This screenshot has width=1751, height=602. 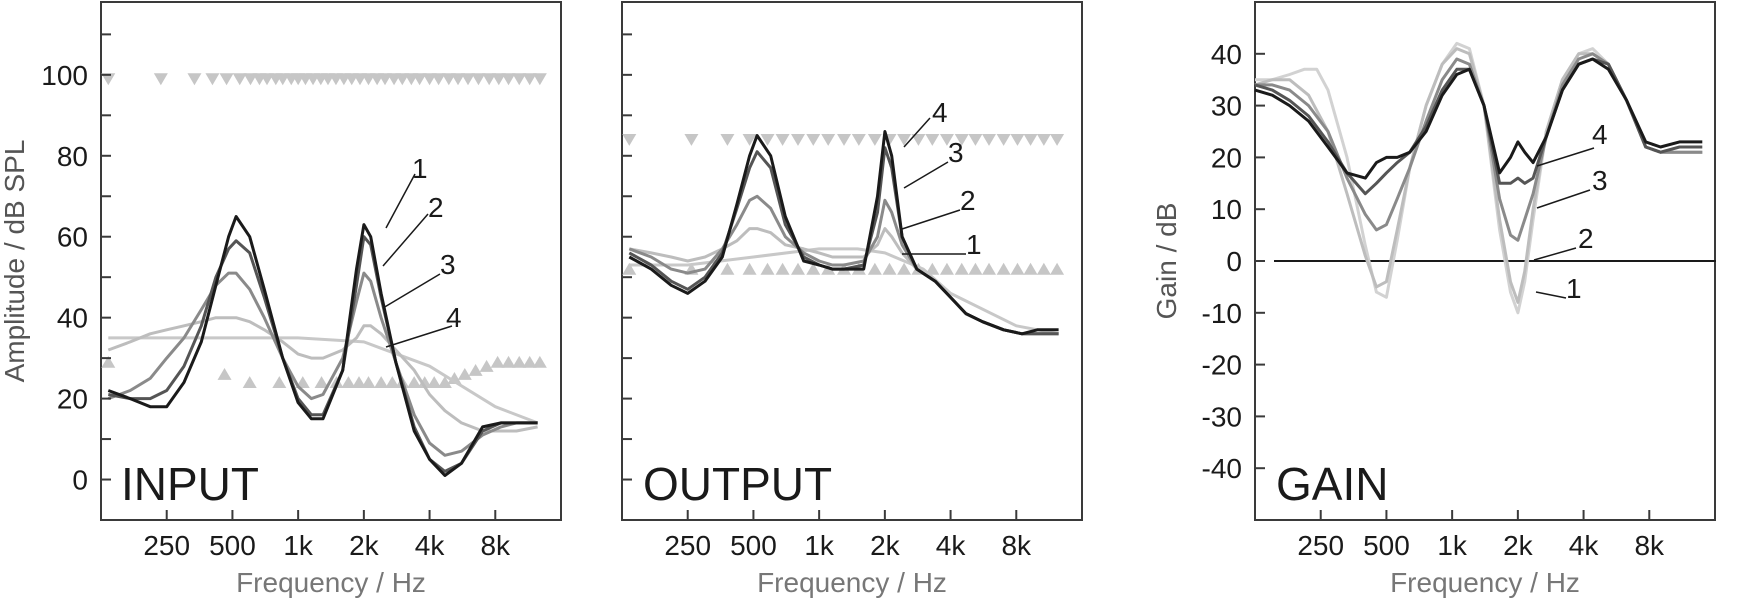 I want to click on input-y-tick-label: 100, so click(x=64, y=75).